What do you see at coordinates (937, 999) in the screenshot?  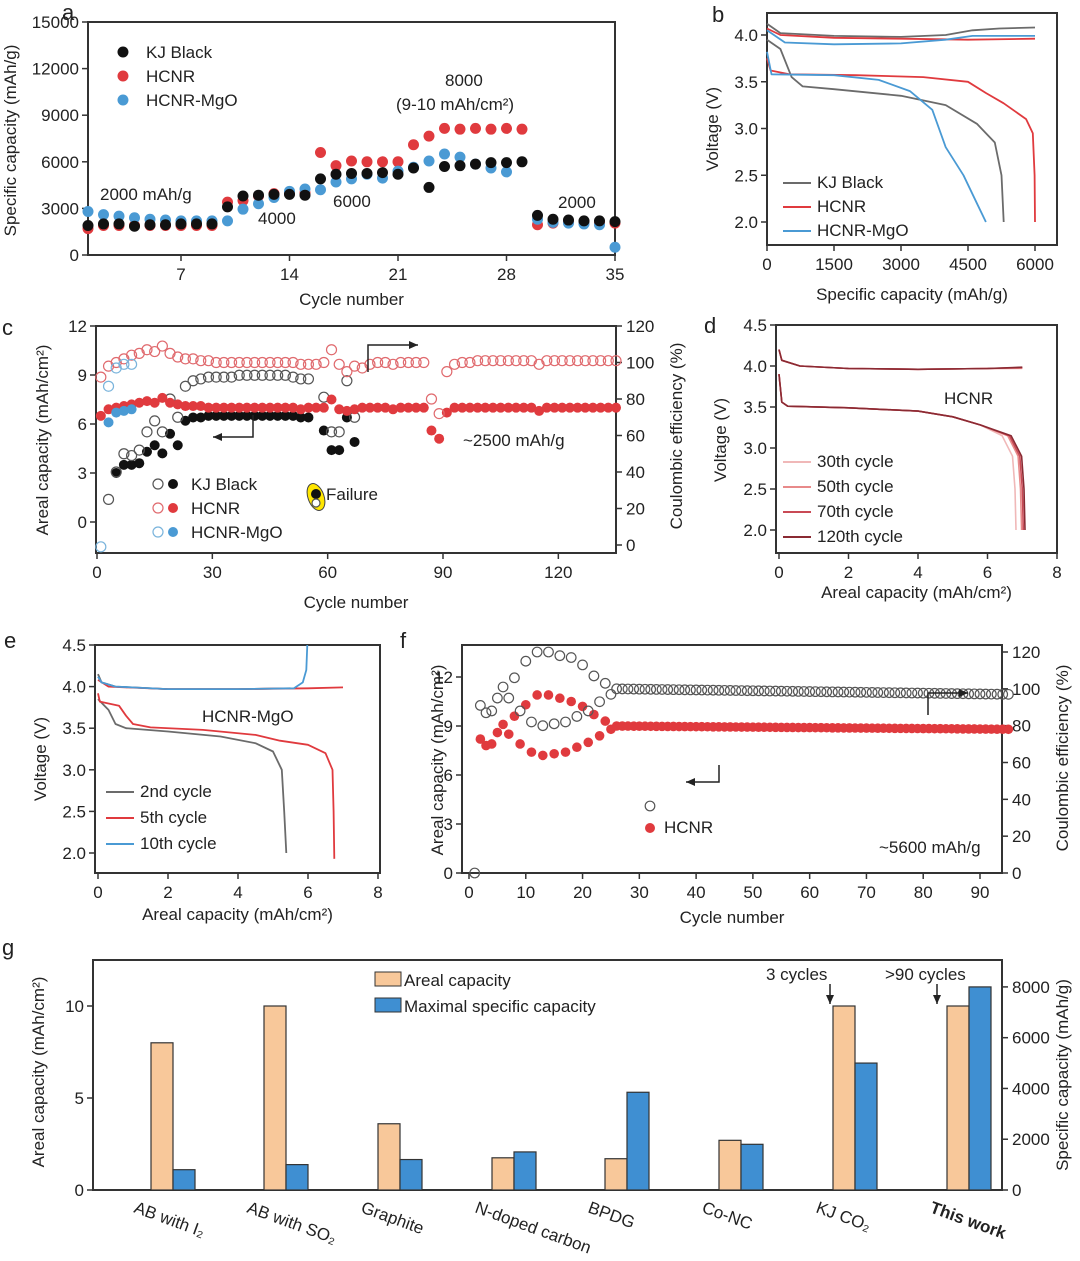 I see `panel-g-arrow-90-cycles-head` at bounding box center [937, 999].